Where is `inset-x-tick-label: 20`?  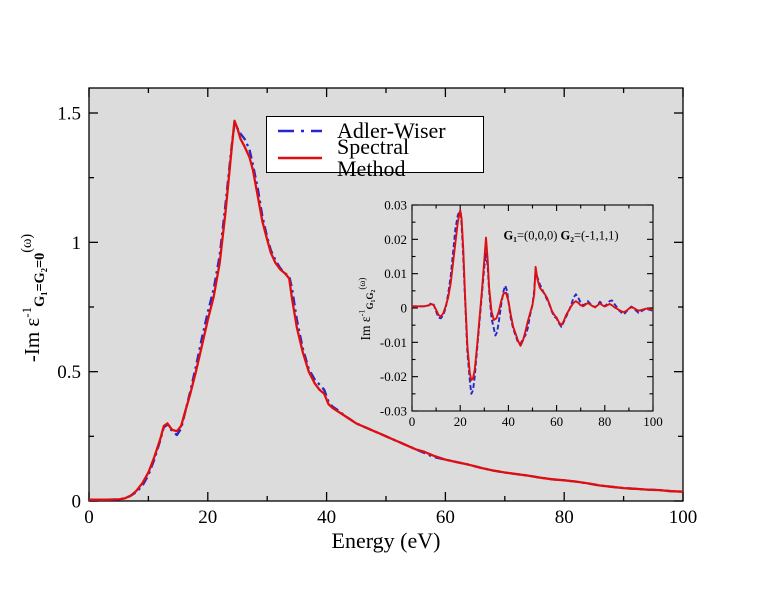
inset-x-tick-label: 20 is located at coordinates (460, 421).